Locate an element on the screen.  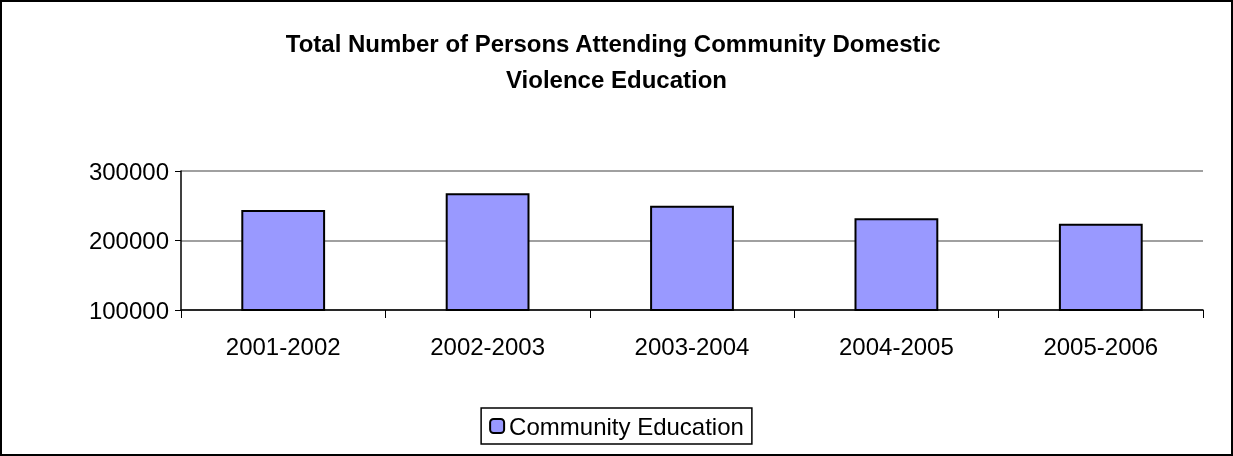
x-tick-label: 2002-2003 is located at coordinates (487, 346).